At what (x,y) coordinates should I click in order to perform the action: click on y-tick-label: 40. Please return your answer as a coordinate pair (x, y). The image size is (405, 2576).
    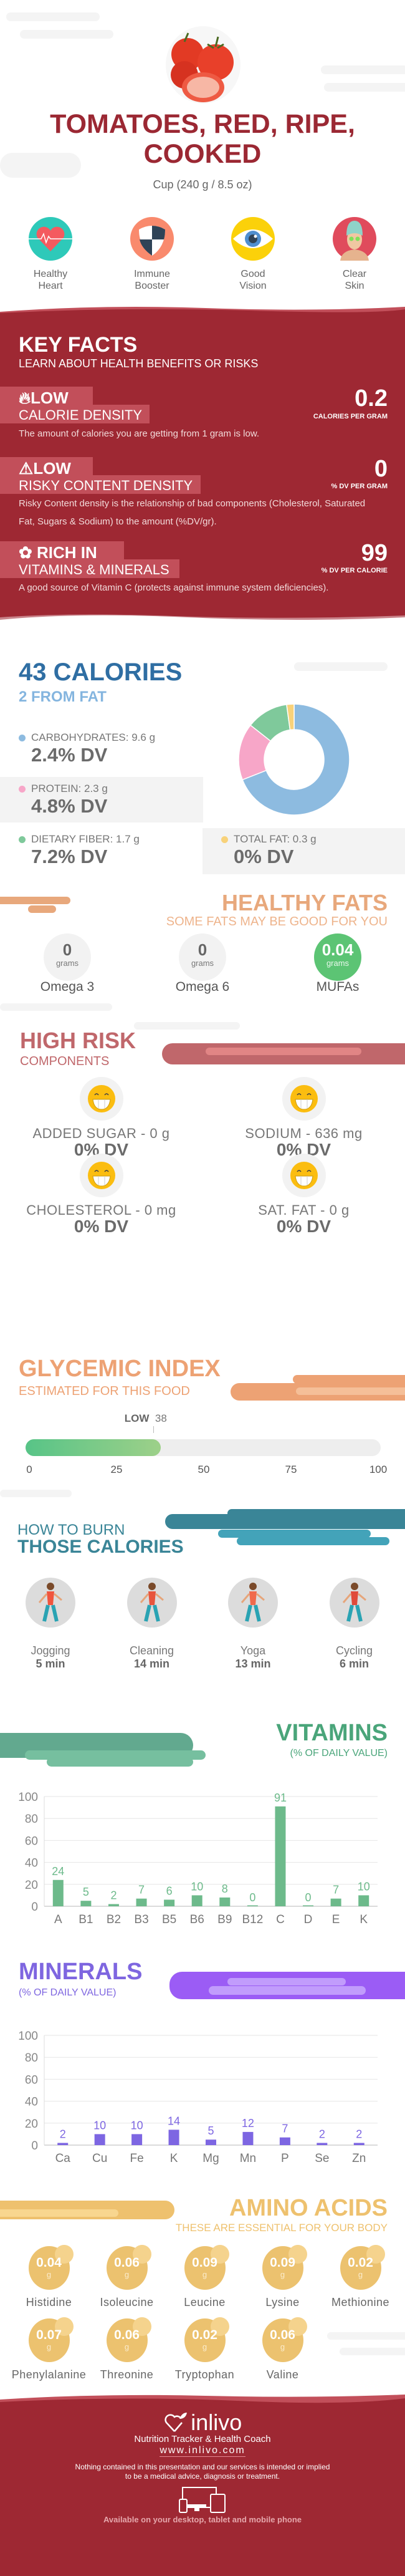
    Looking at the image, I should click on (31, 2102).